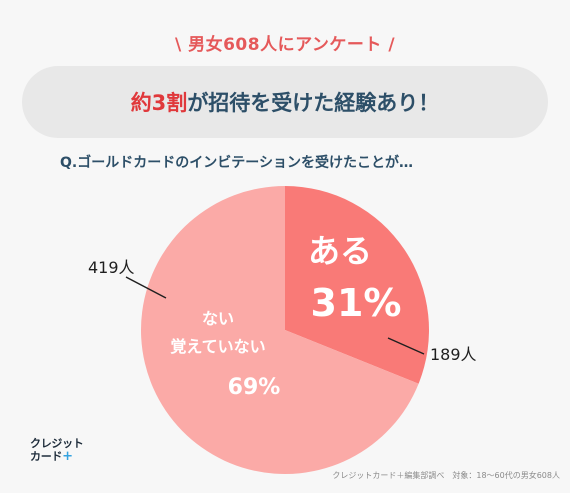 The image size is (570, 493). What do you see at coordinates (313, 103) in the screenshot?
I see `headline-text: が招待を受けた経験あり！` at bounding box center [313, 103].